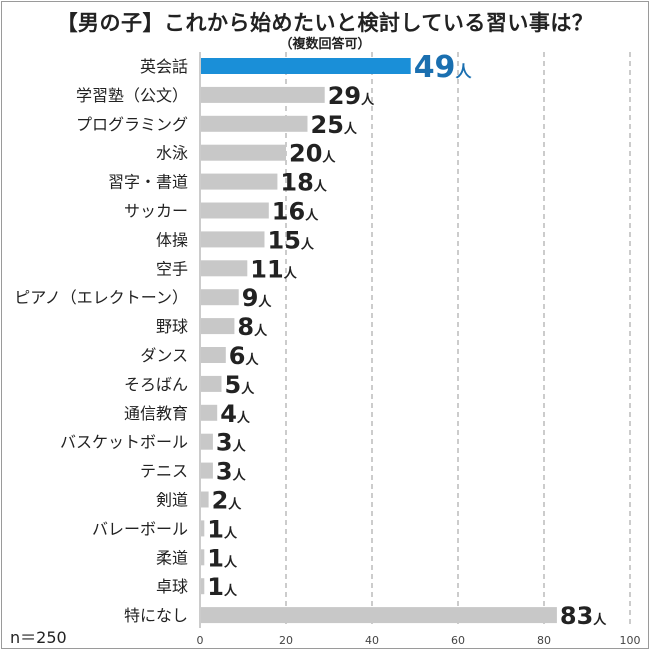 The width and height of the screenshot is (650, 650). Describe the element at coordinates (164, 66) in the screenshot. I see `category-label: 英会話` at that location.